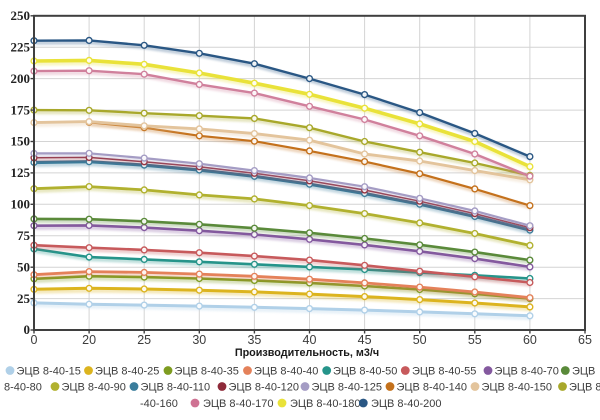 The image size is (600, 420). I want to click on svg-text: 175, so click(21, 109).